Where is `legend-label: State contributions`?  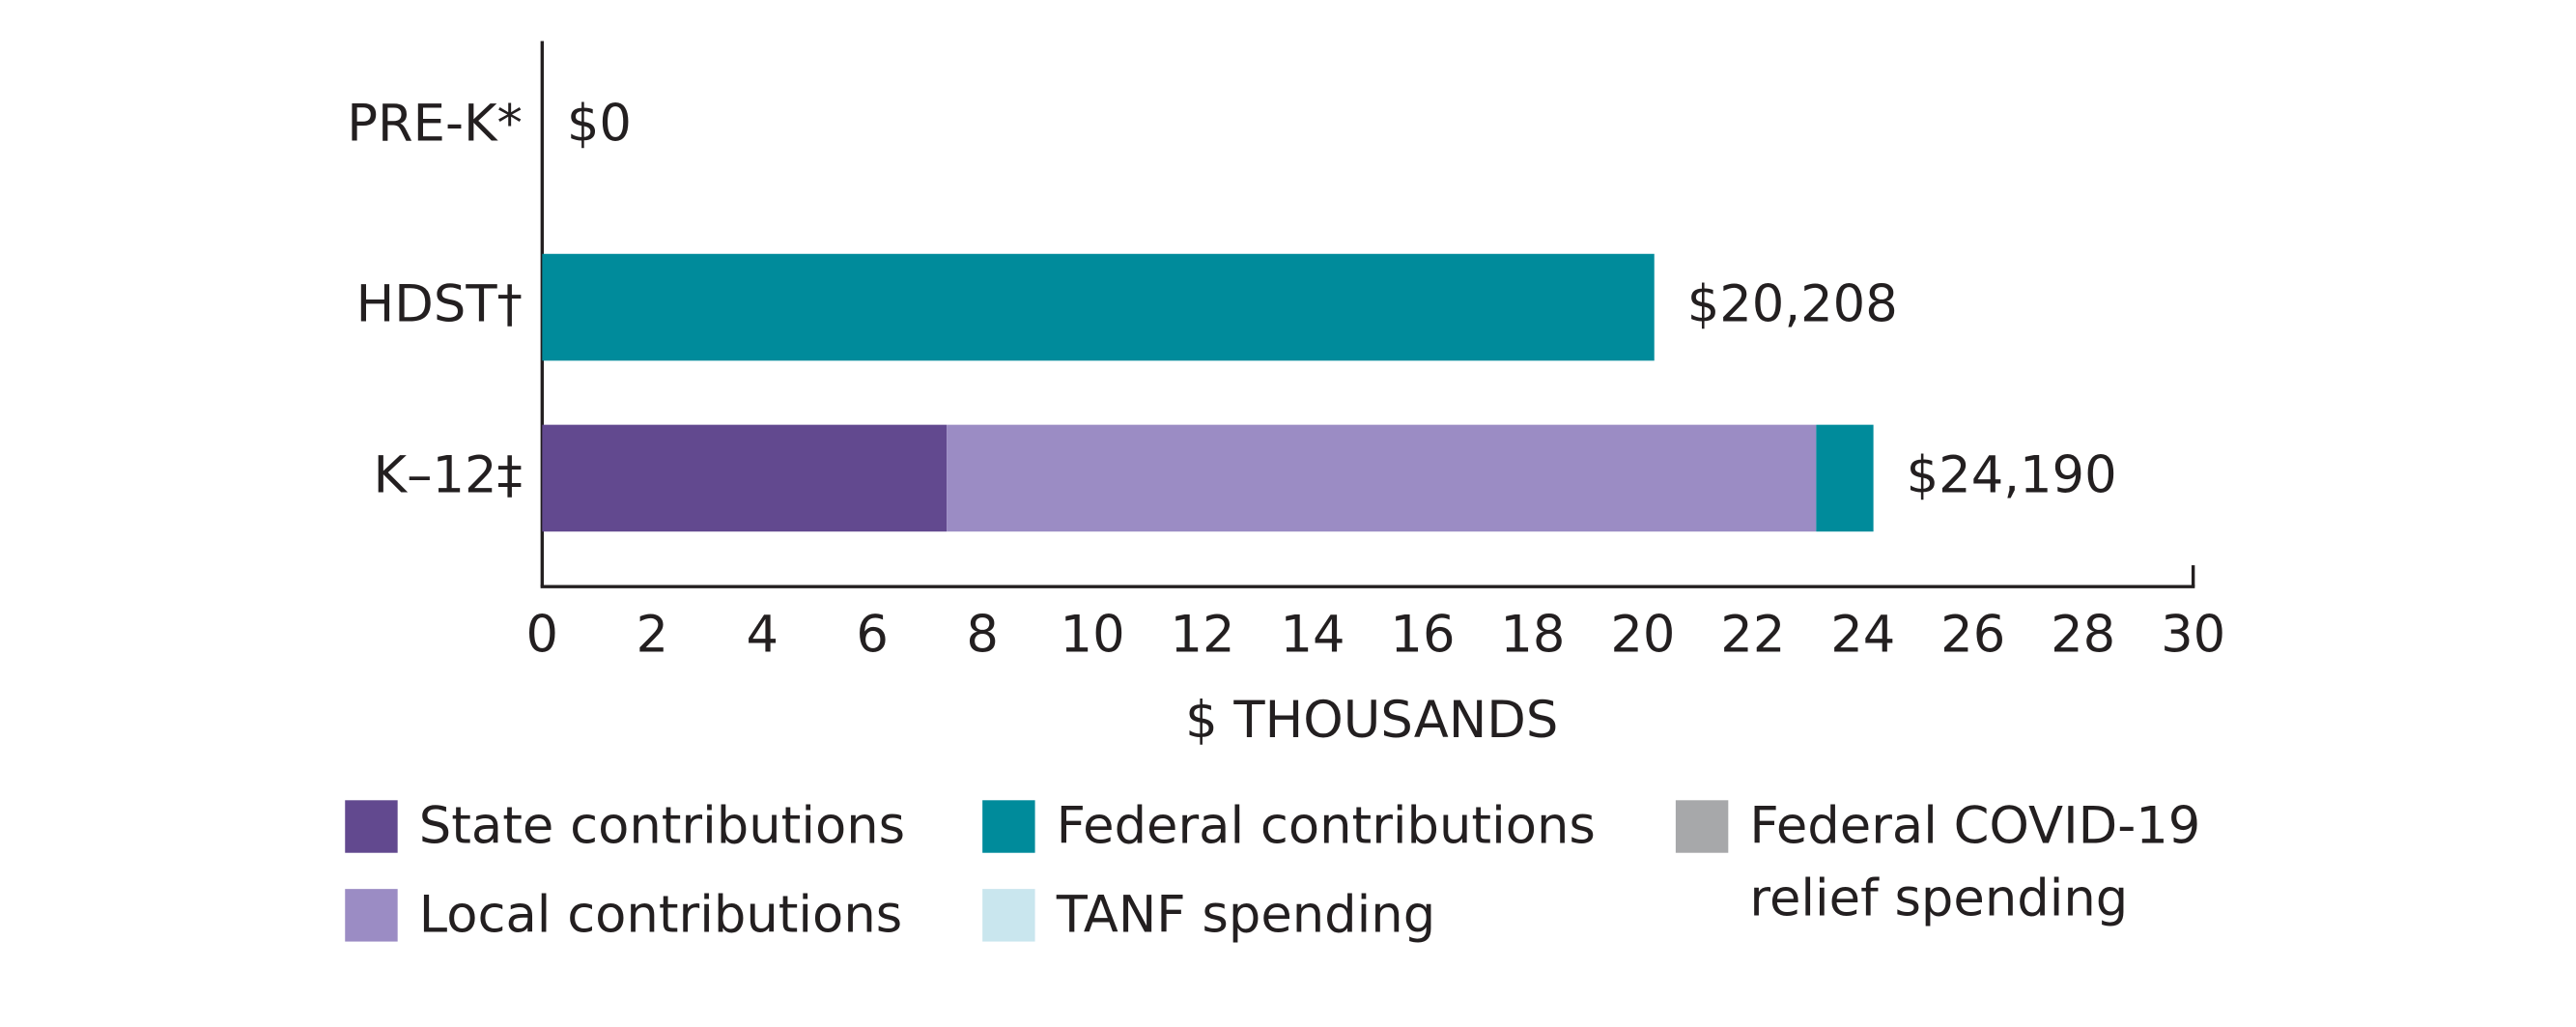 legend-label: State contributions is located at coordinates (662, 826).